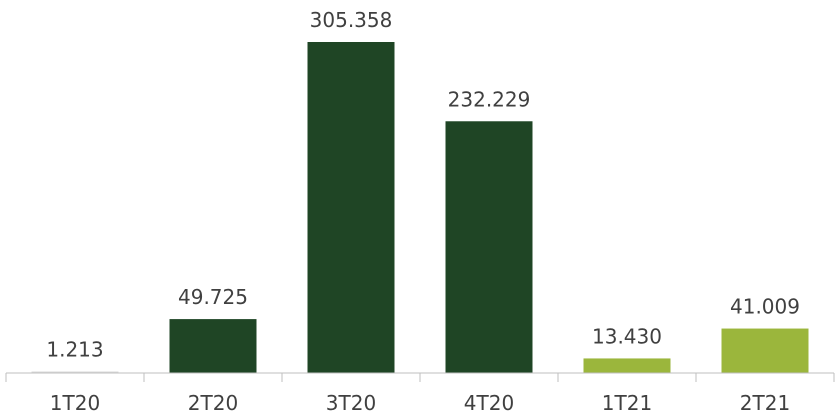 This screenshot has height=418, width=836. What do you see at coordinates (627, 336) in the screenshot?
I see `value-label-1t21: 13.430` at bounding box center [627, 336].